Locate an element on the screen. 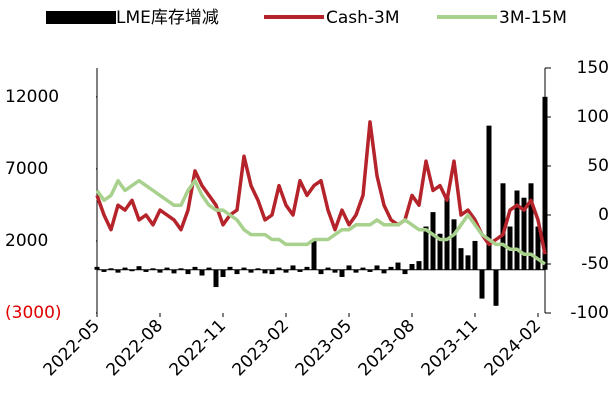  y2-tick-label: -50 is located at coordinates (595, 264).